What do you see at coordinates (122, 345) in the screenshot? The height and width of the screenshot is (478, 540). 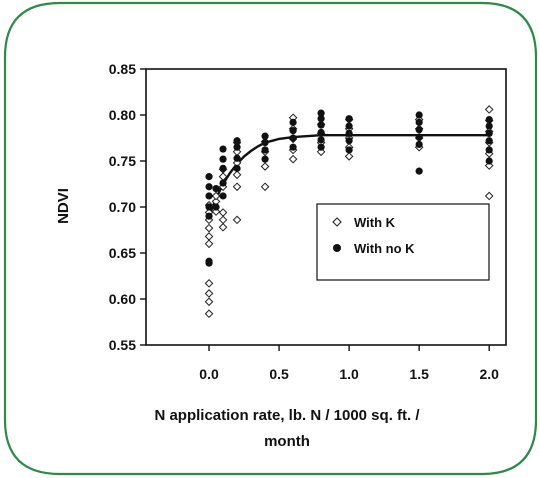 I see `y-tick-label: 0.55` at bounding box center [122, 345].